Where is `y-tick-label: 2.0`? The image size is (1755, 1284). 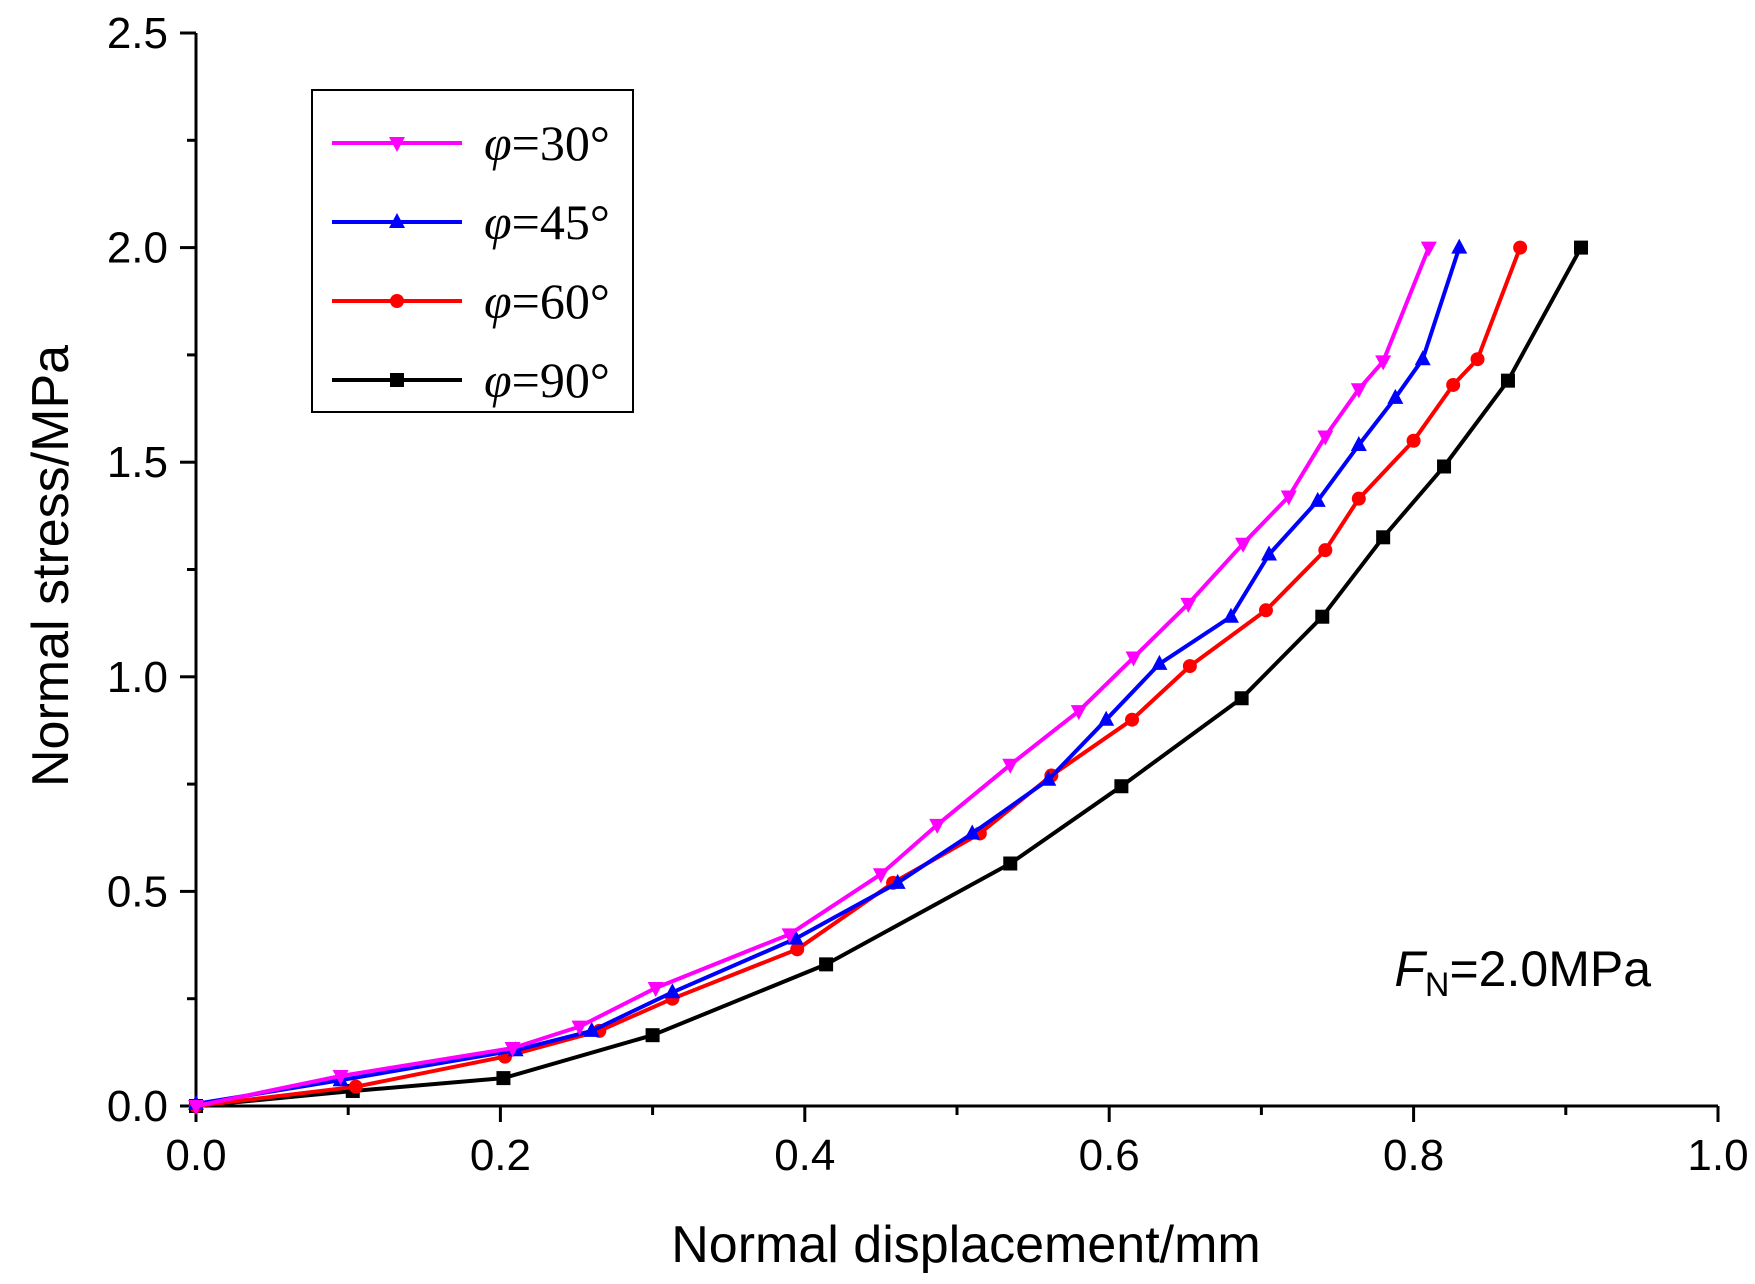
y-tick-label: 2.0 is located at coordinates (137, 248).